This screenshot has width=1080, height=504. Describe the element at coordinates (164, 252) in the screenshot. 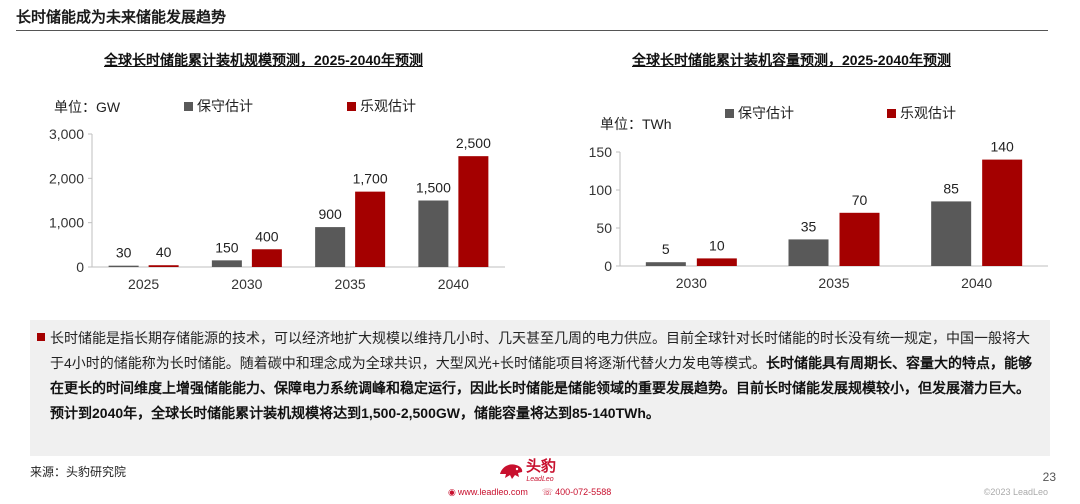

I see `data-label: 40` at that location.